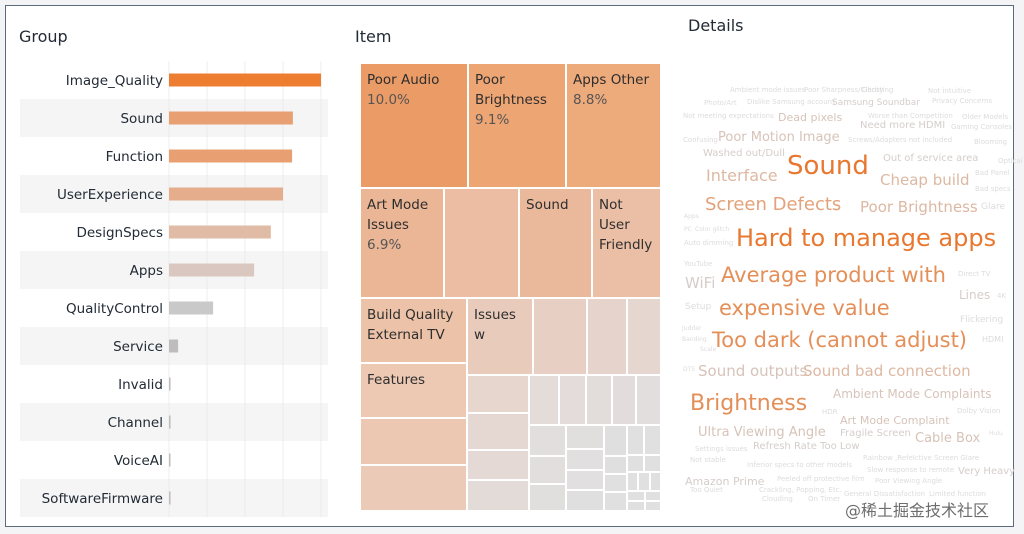  I want to click on word-cloud-term: Scale, so click(708, 349).